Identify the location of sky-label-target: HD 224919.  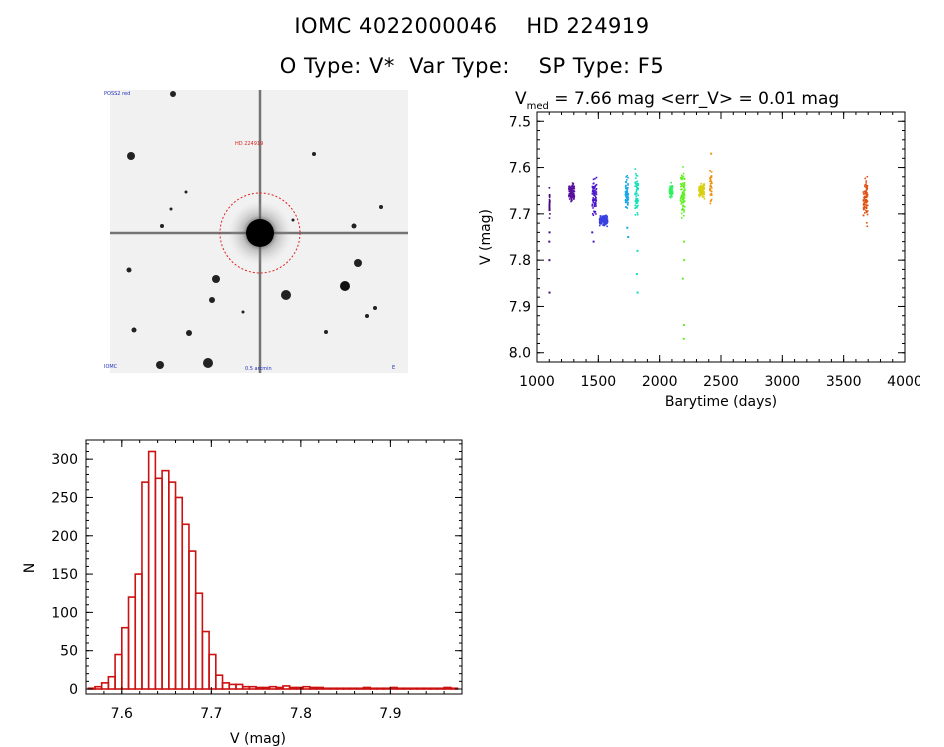
(249, 144).